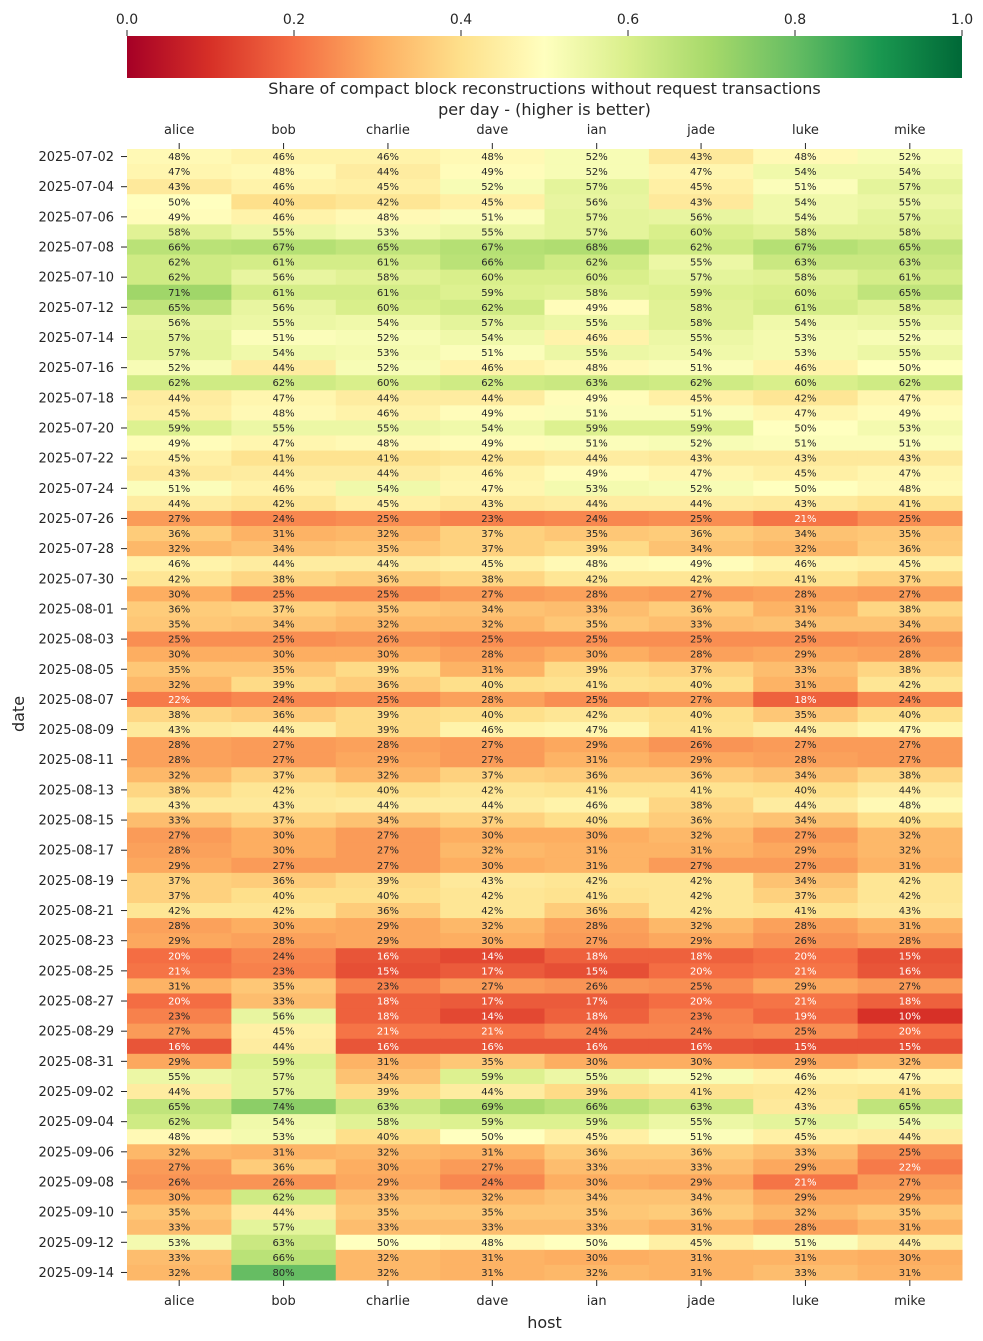 This screenshot has width=983, height=1341. I want to click on cell-value-label: 45%, so click(910, 564).